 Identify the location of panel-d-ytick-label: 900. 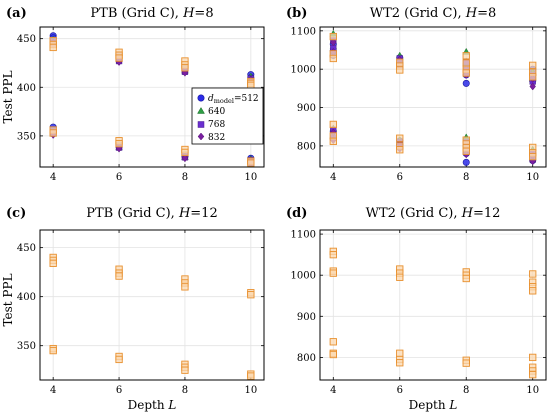
(306, 317).